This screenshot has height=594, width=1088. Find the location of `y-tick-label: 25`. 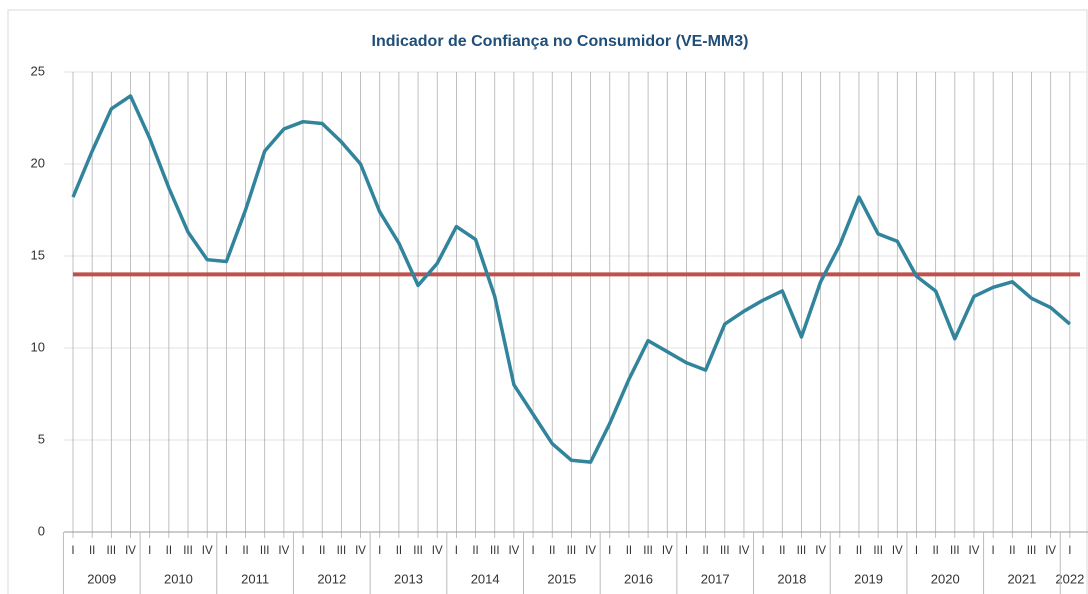

y-tick-label: 25 is located at coordinates (38, 70).